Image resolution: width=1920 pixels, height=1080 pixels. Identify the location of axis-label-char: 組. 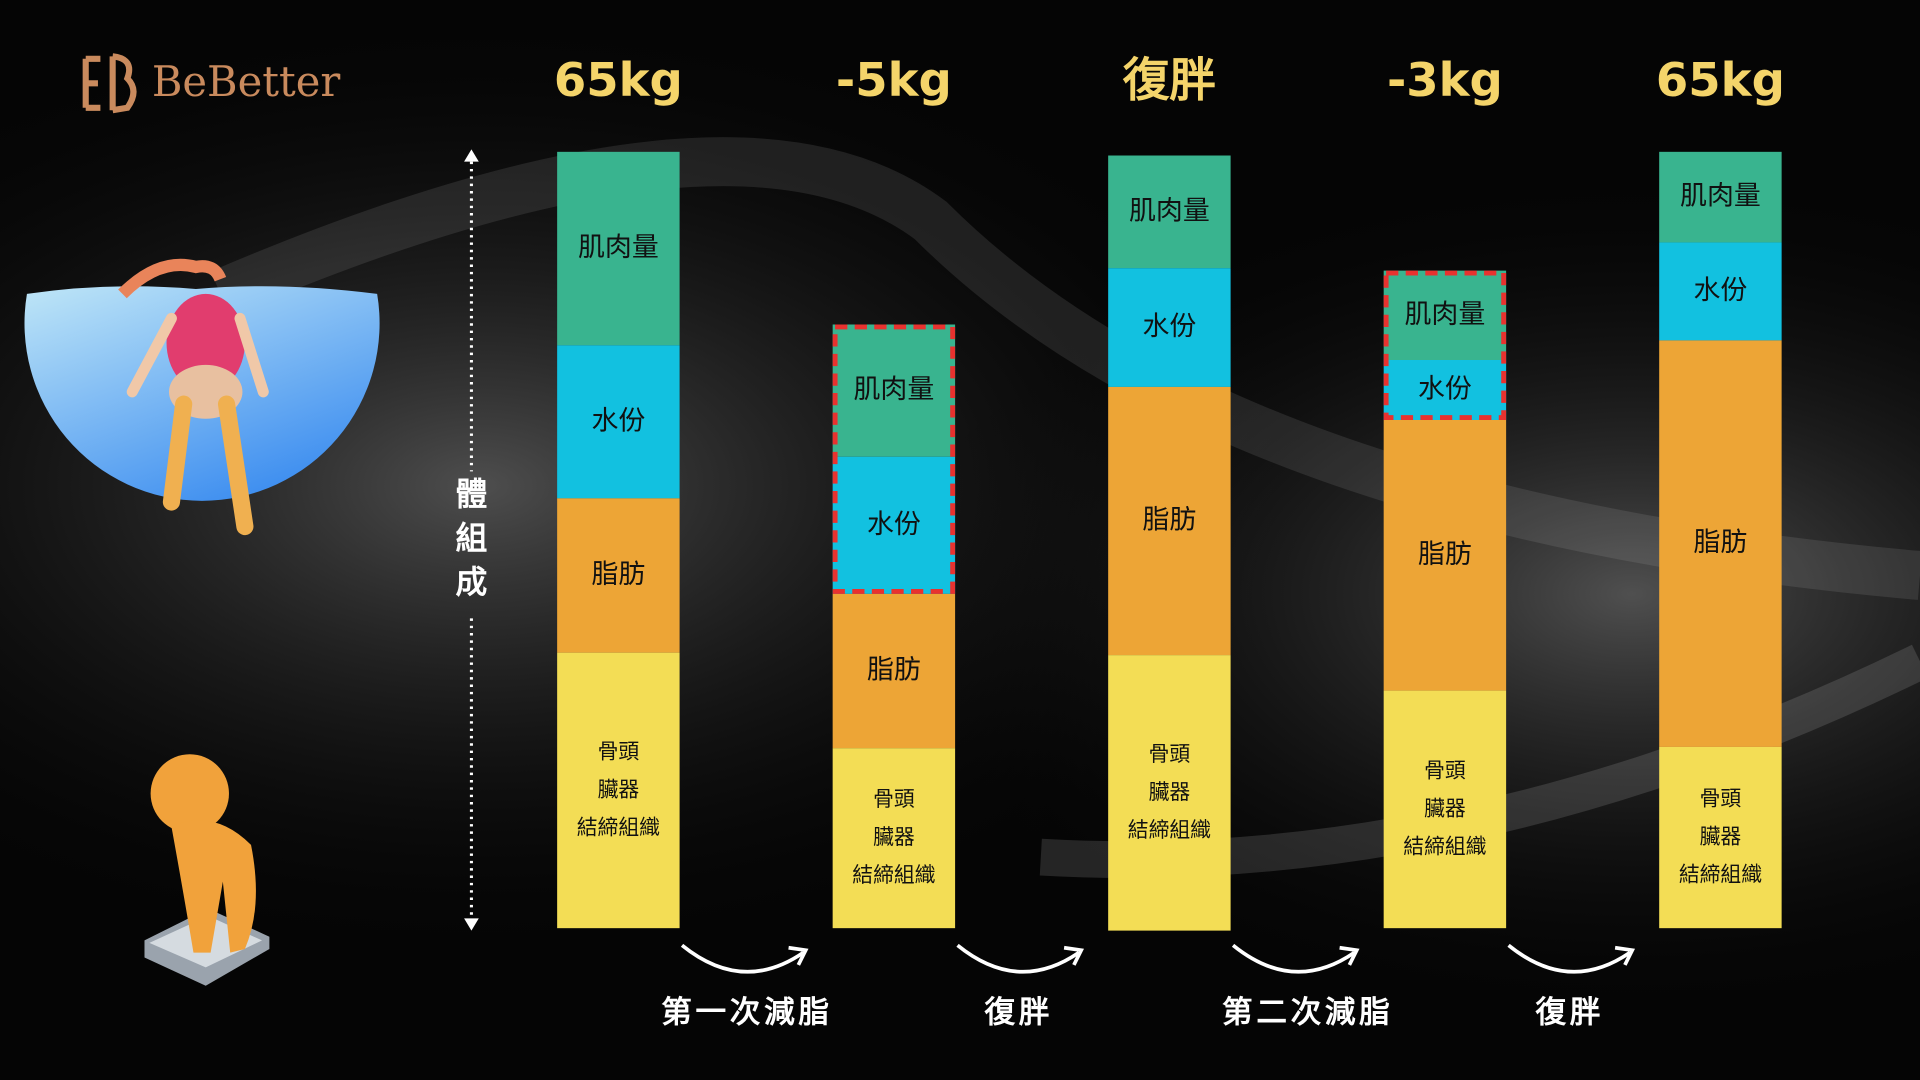
(472, 538).